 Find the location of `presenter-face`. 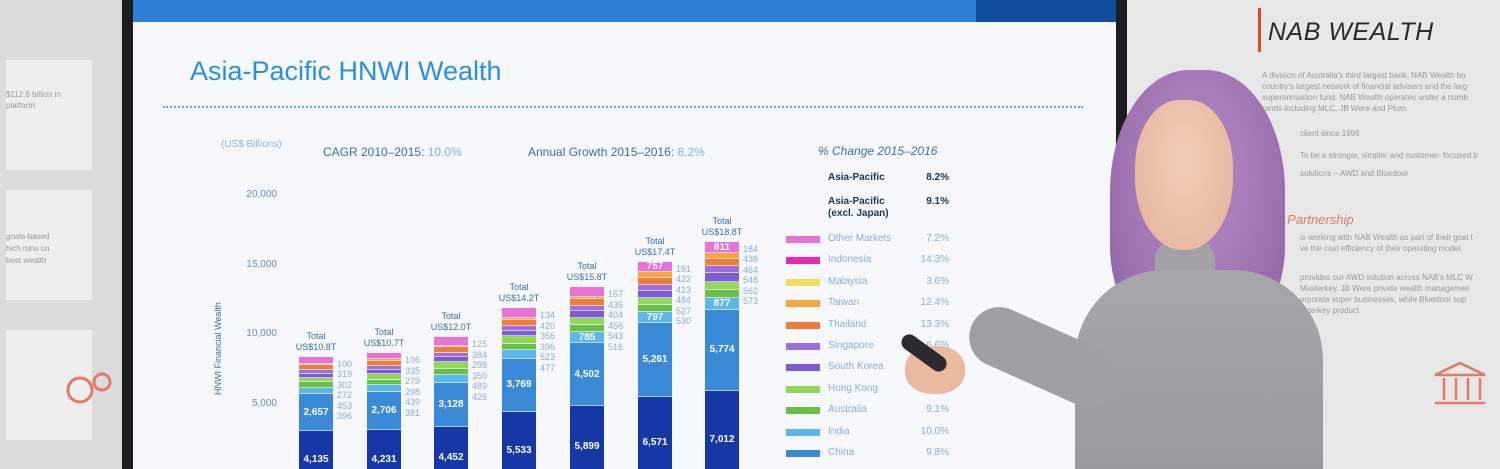

presenter-face is located at coordinates (1184, 175).